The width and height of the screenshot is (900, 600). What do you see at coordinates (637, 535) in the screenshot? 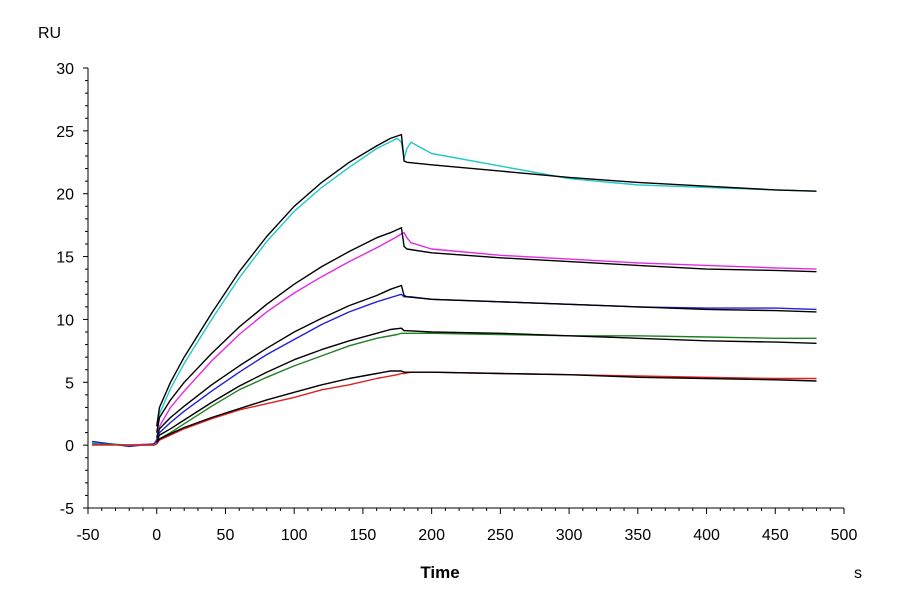
I see `x-tick-label: 350` at bounding box center [637, 535].